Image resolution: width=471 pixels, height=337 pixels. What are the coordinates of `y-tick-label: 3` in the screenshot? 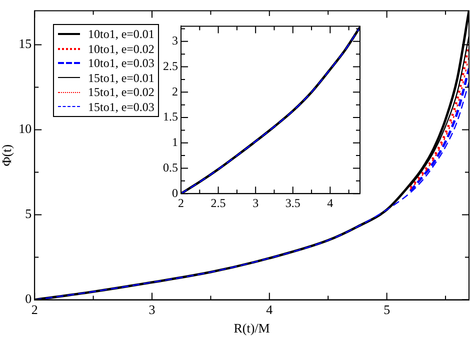 It's located at (175, 41).